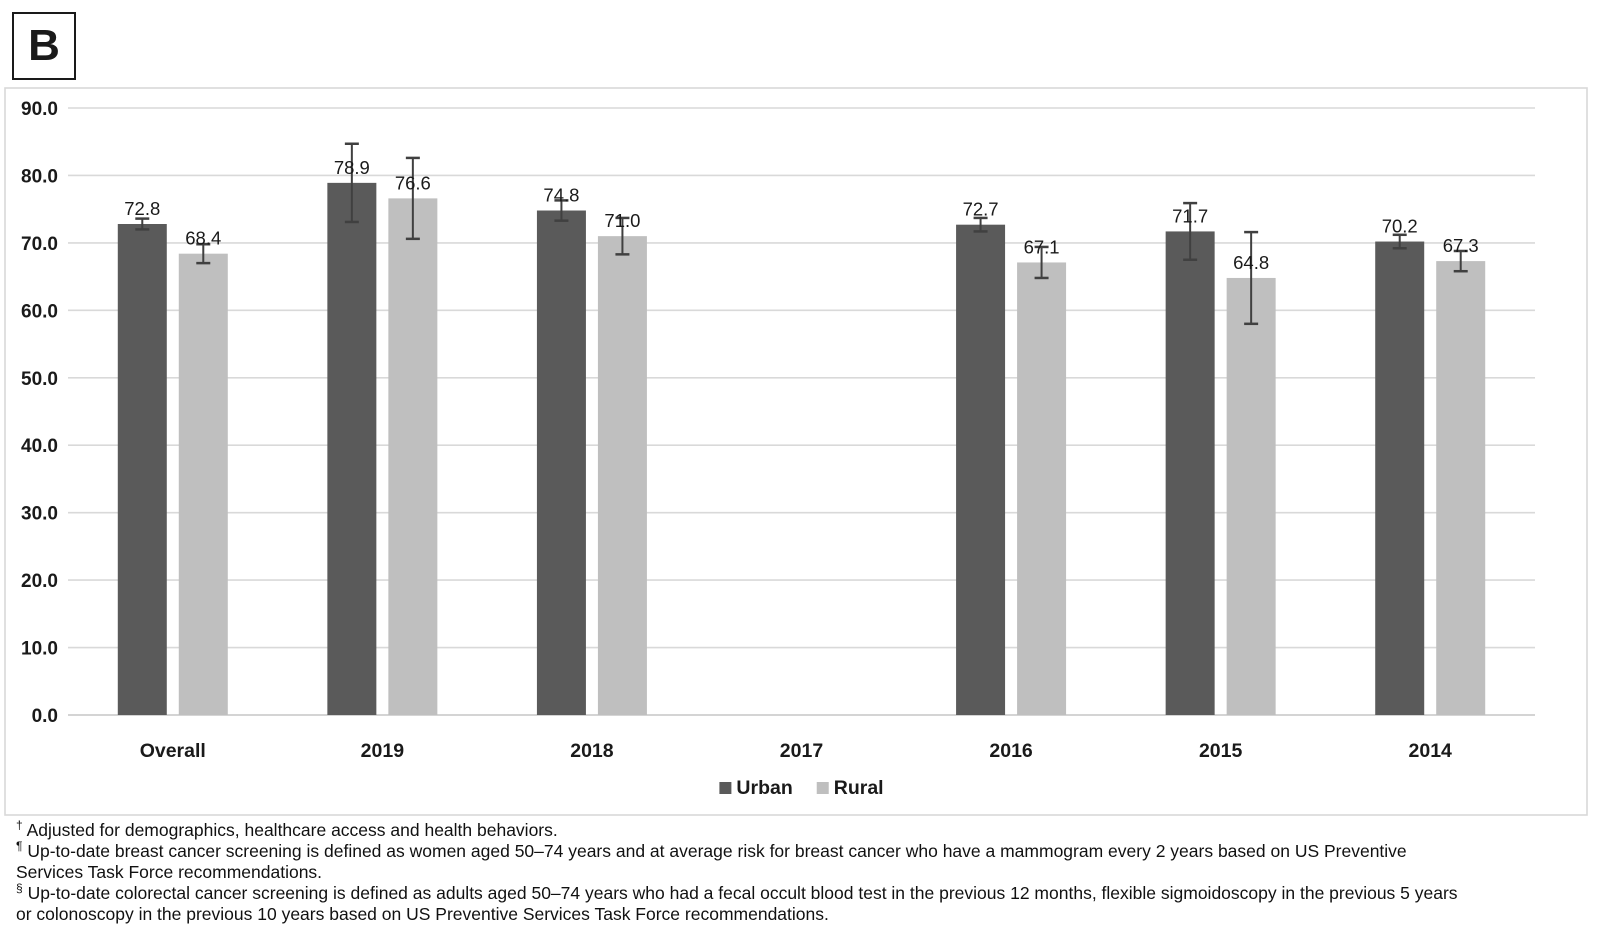  I want to click on error-bar-rural-2015, so click(1251, 278).